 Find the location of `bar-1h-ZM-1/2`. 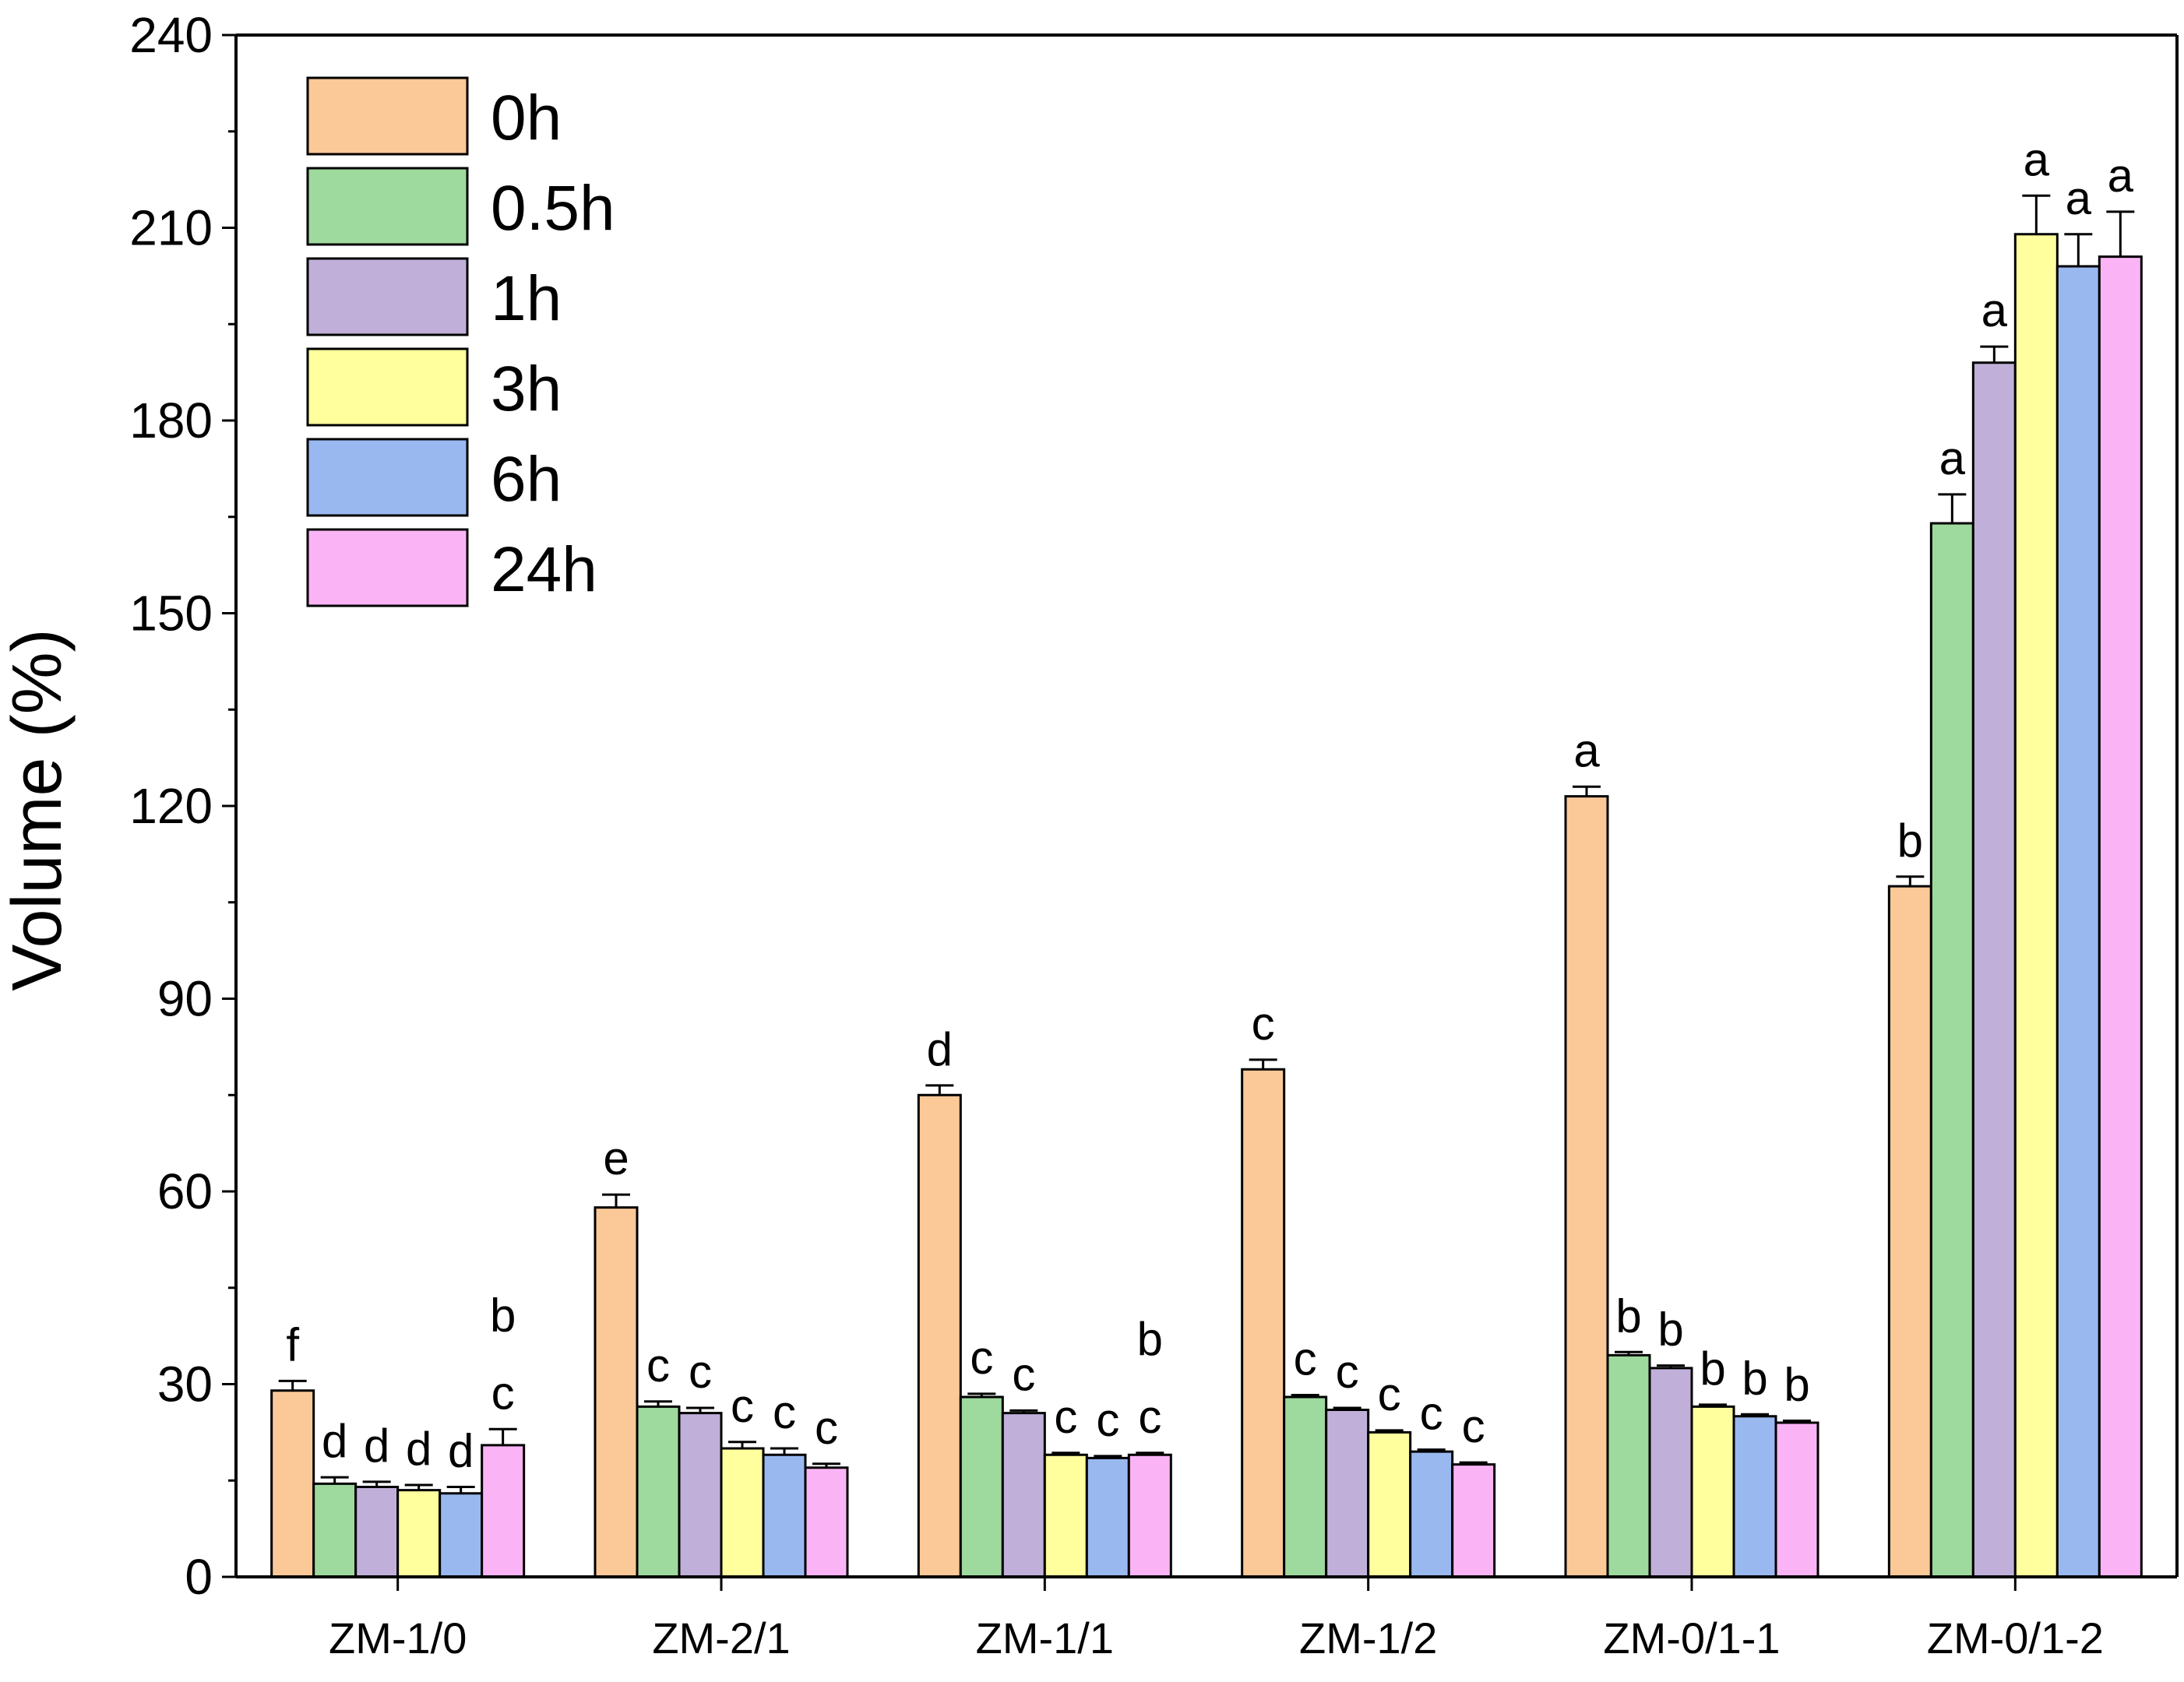

bar-1h-ZM-1/2 is located at coordinates (1348, 1493).